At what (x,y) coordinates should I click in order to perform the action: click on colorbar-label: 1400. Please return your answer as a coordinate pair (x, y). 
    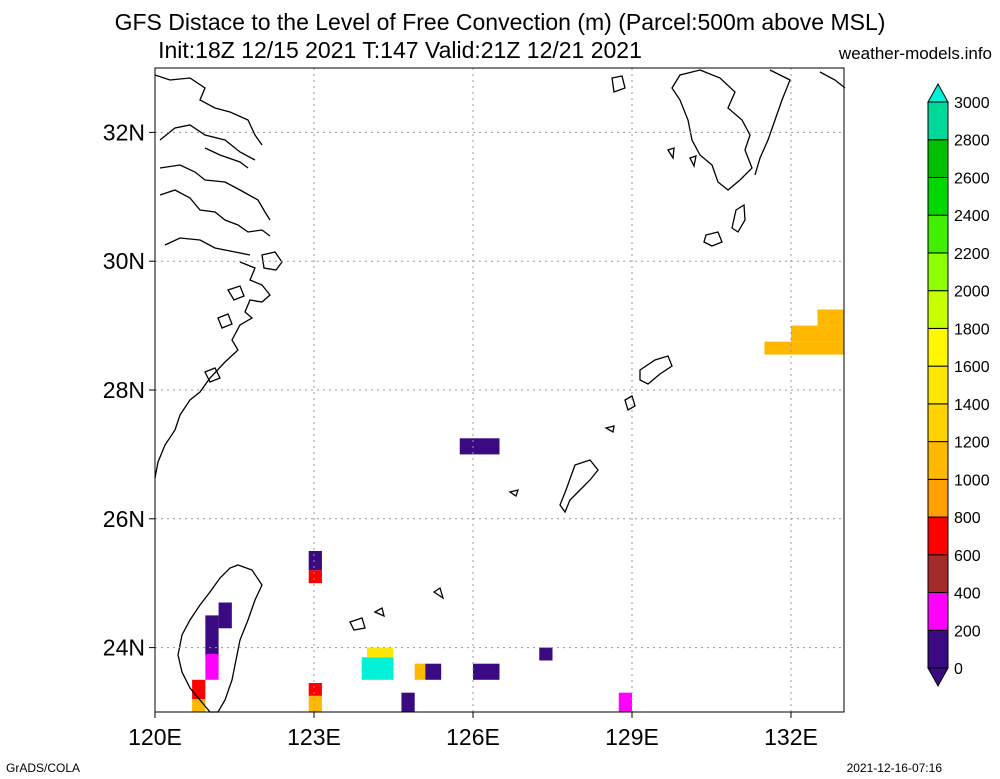
    Looking at the image, I should click on (972, 405).